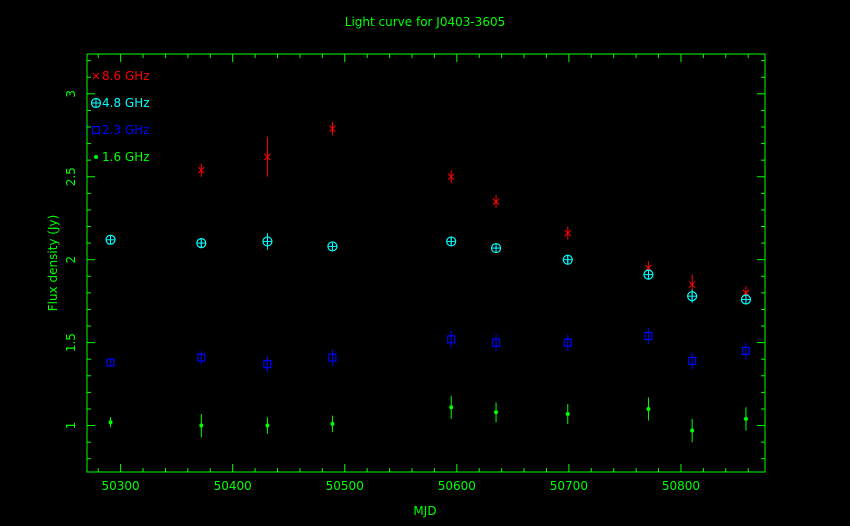 This screenshot has width=850, height=526. I want to click on y-axis-label: Flux density (Jy), so click(53, 263).